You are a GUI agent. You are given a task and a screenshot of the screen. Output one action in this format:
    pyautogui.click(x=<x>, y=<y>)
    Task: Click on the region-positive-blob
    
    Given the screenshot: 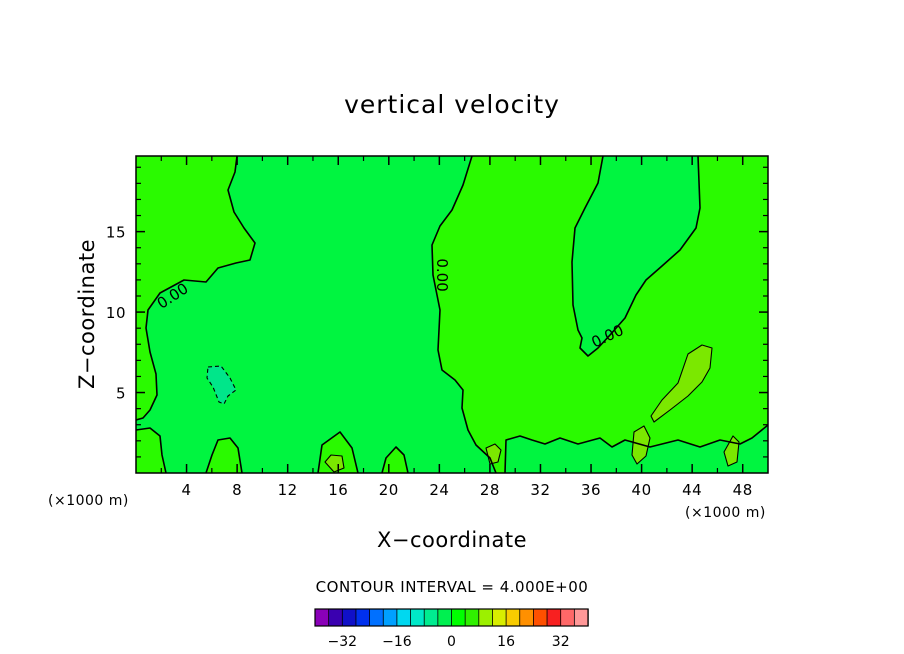 What is the action you would take?
    pyautogui.click(x=334, y=463)
    